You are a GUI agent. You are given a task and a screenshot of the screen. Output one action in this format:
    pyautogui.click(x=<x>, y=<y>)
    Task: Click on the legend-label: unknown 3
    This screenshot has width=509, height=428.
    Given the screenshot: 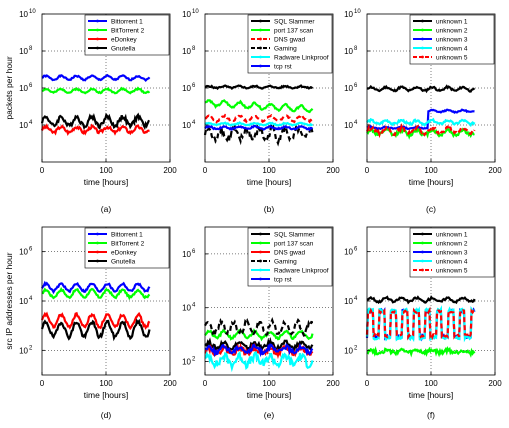 What is the action you would take?
    pyautogui.click(x=452, y=253)
    